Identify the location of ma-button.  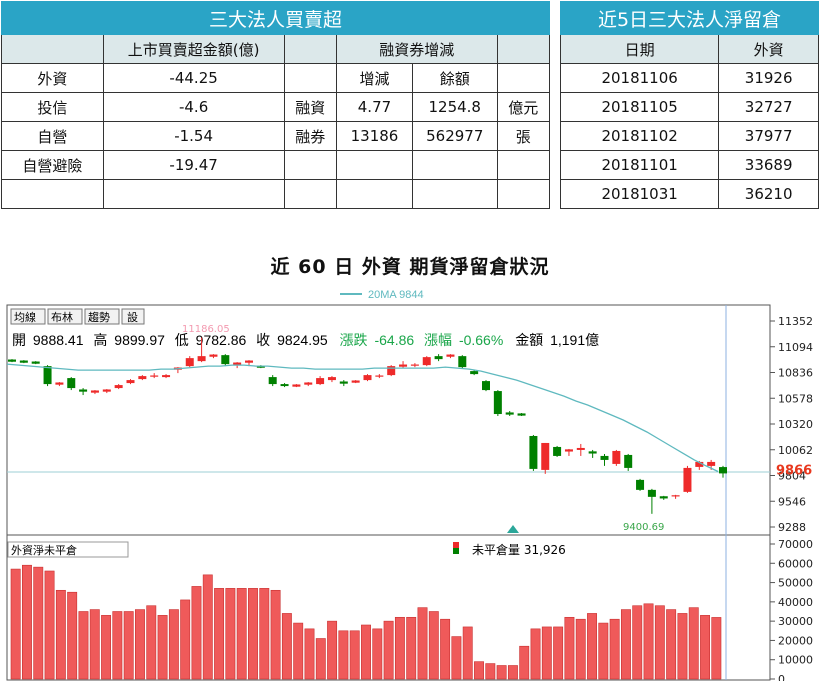
(28, 316).